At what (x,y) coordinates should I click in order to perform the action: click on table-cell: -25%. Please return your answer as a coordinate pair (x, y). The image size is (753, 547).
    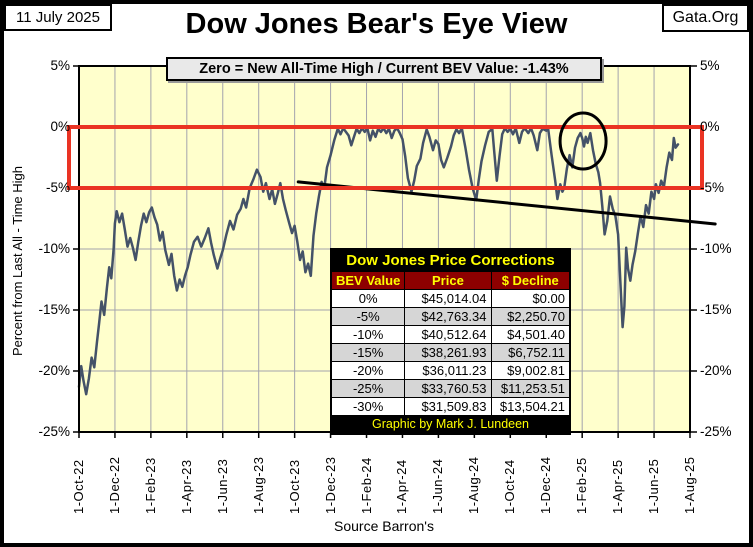
    Looking at the image, I should click on (368, 388).